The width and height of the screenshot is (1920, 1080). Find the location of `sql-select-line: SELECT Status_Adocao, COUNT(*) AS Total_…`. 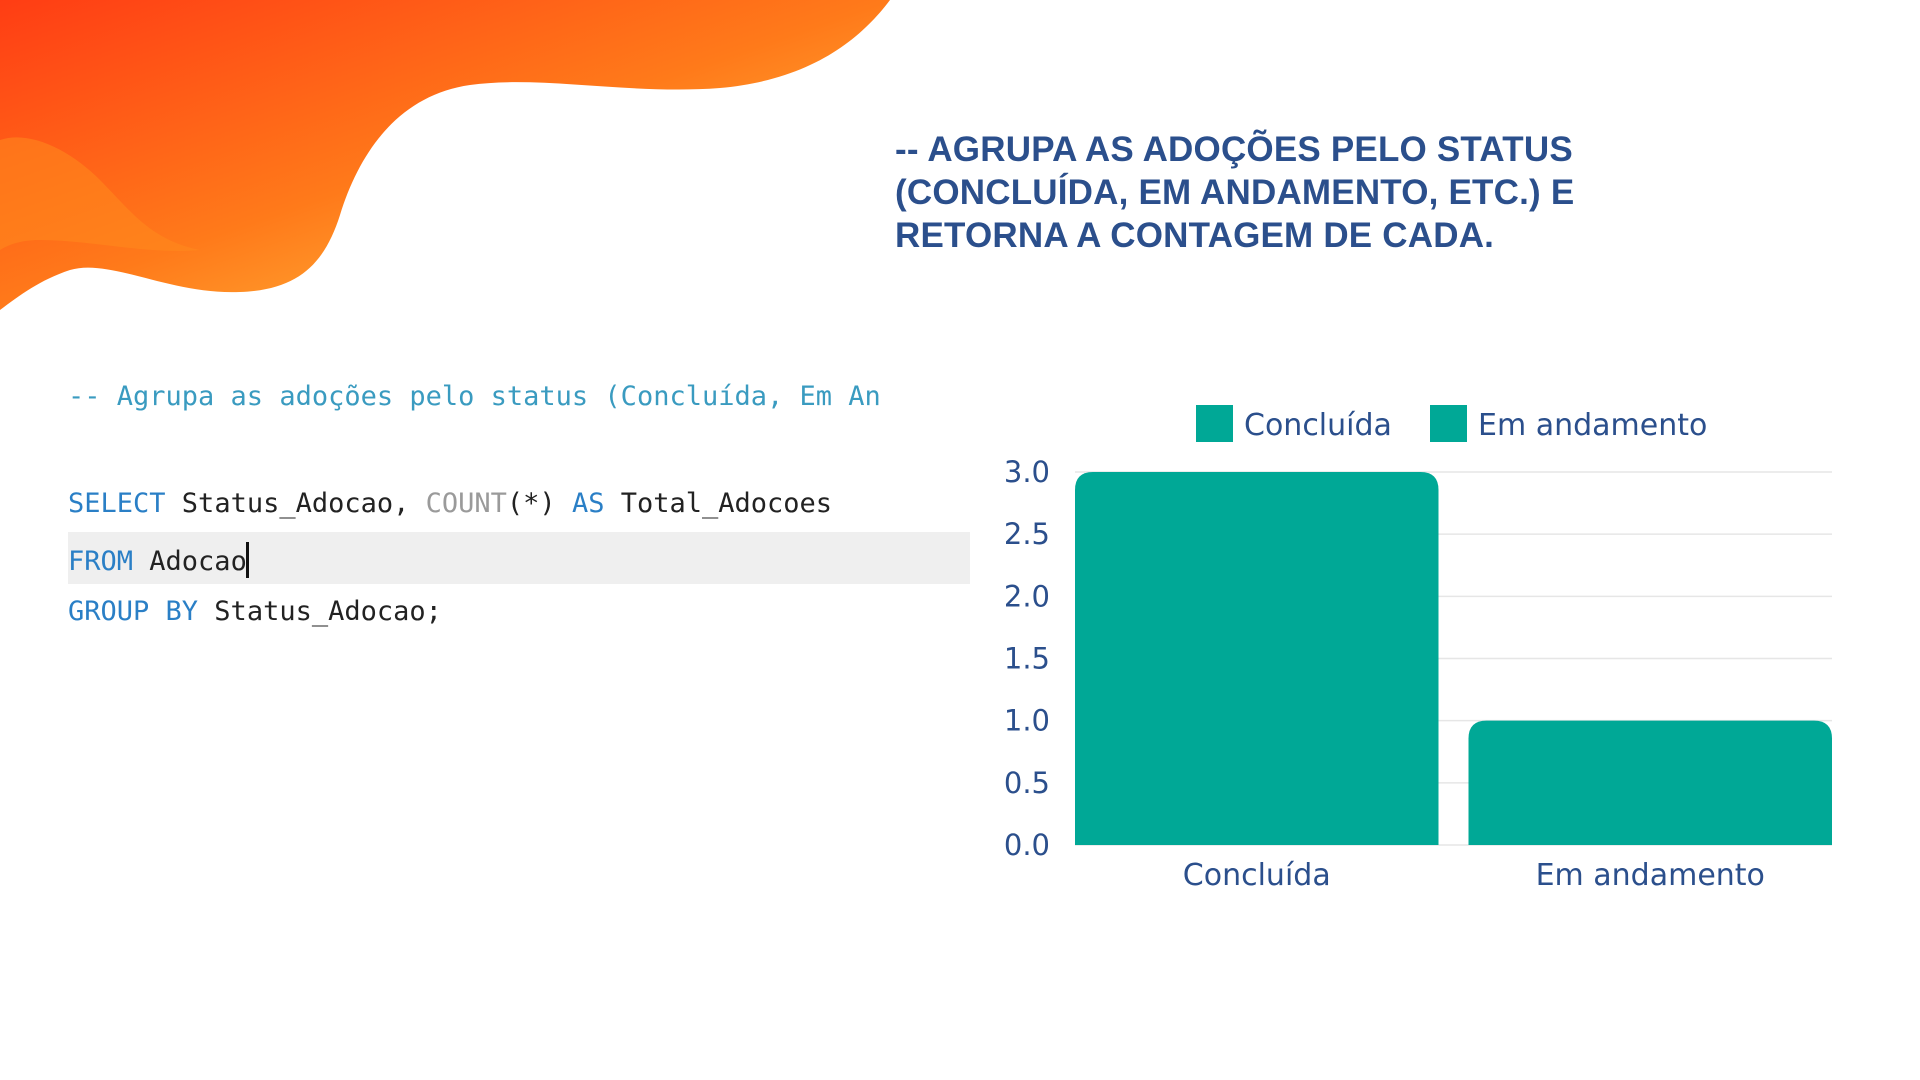

sql-select-line: SELECT Status_Adocao, COUNT(*) AS Total_… is located at coordinates (450, 504).